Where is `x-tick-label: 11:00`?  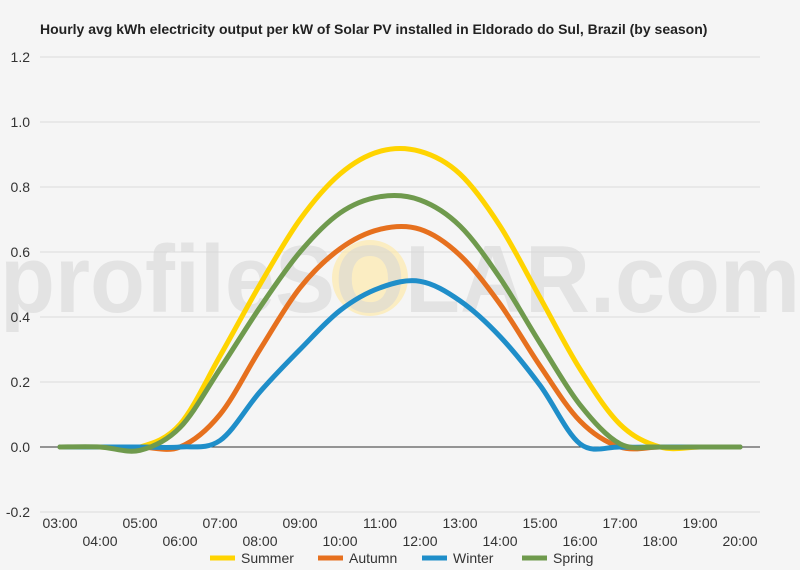 x-tick-label: 11:00 is located at coordinates (380, 523).